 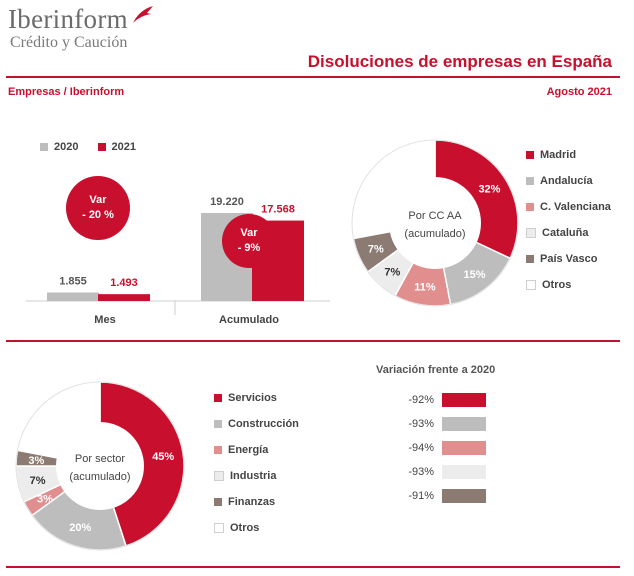 I want to click on header-divider, so click(x=313, y=77).